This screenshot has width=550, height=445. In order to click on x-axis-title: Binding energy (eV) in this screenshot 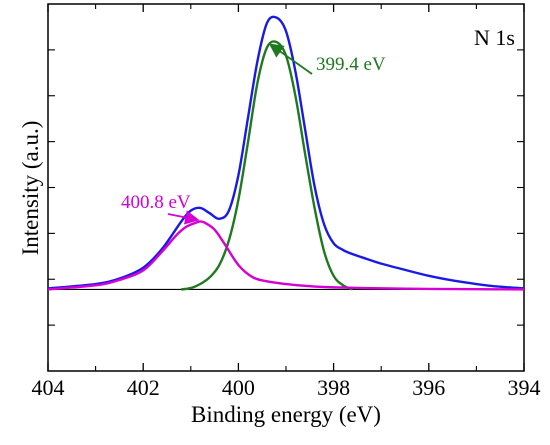, I will do `click(286, 414)`.